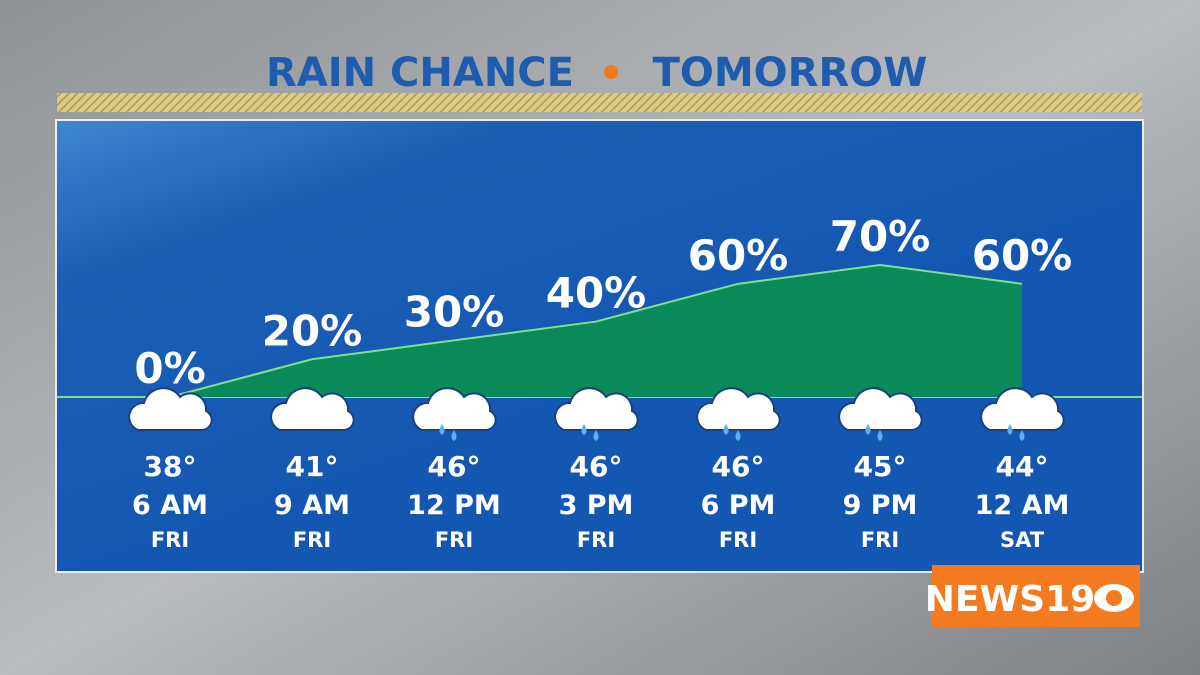 Image resolution: width=1200 pixels, height=675 pixels. I want to click on value-label: 20%, so click(312, 330).